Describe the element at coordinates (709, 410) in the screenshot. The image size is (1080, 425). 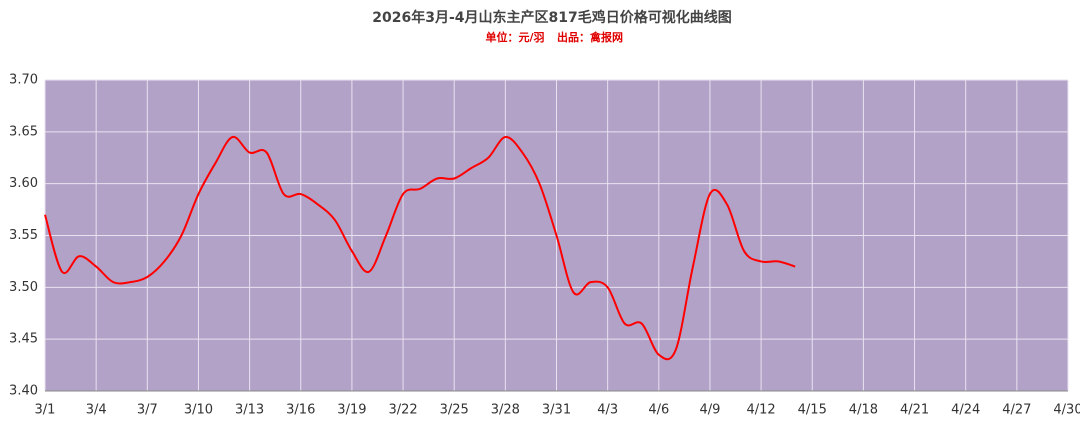
I see `x-tick-label: 4/9` at that location.